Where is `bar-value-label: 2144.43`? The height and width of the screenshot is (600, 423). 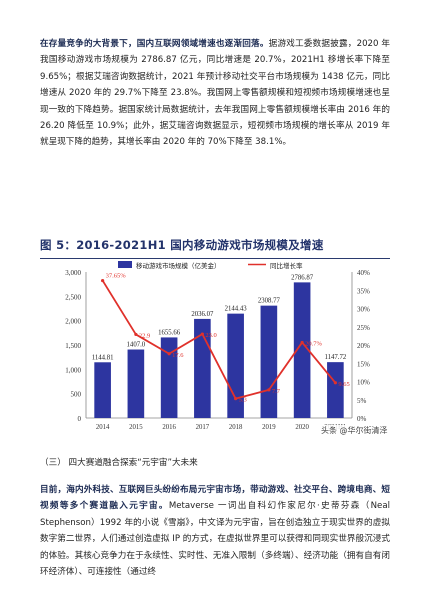
bar-value-label: 2144.43 is located at coordinates (236, 309).